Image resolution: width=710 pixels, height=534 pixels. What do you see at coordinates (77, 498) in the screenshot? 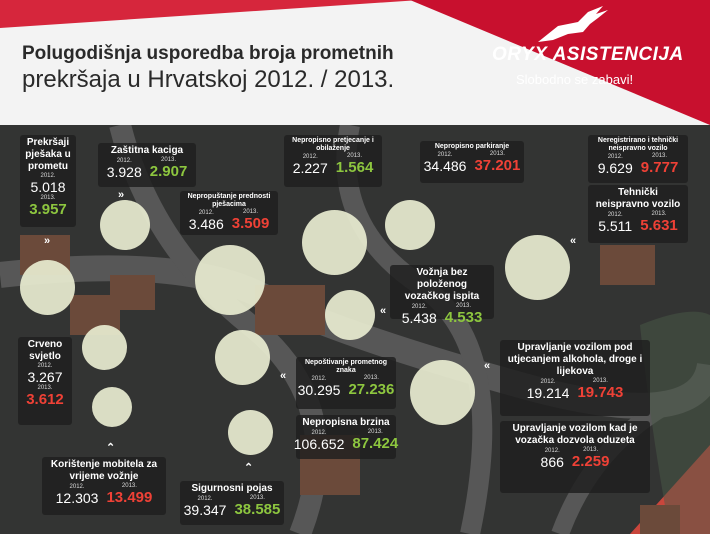
I see `value-2012: 12.303` at bounding box center [77, 498].